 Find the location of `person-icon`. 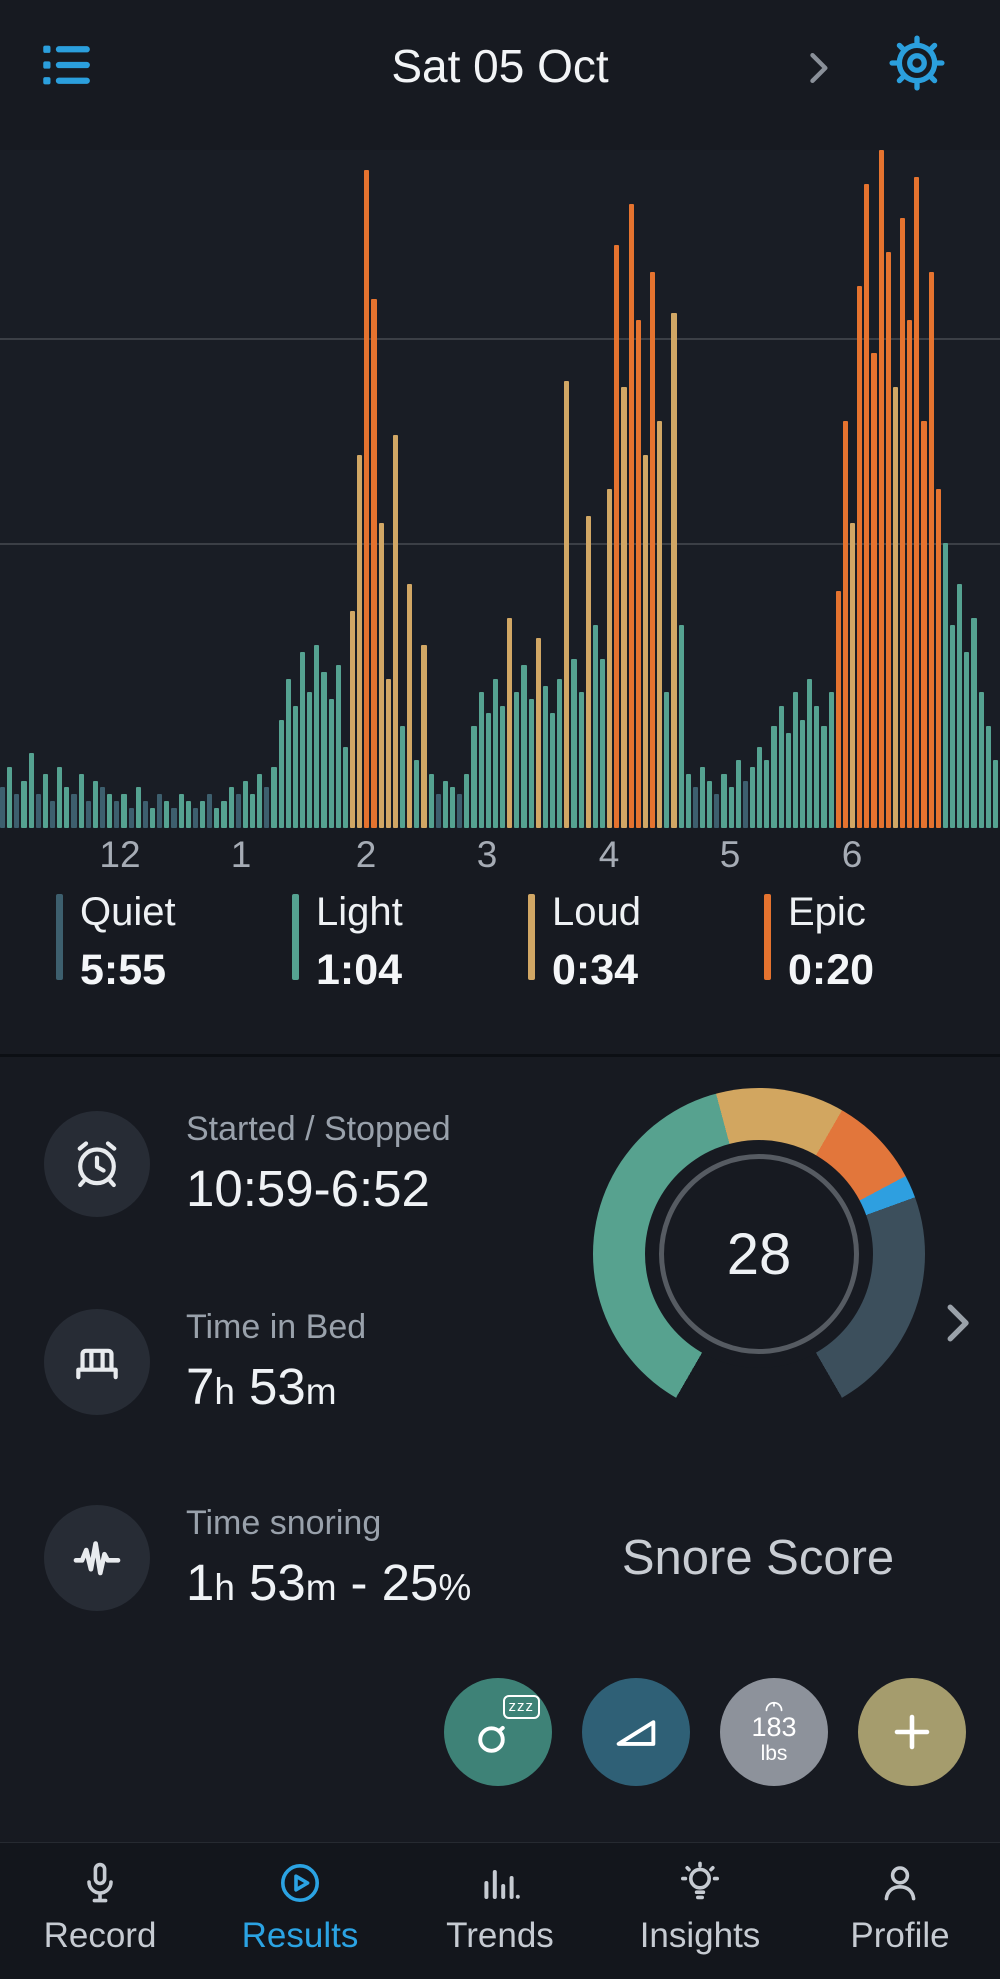

person-icon is located at coordinates (900, 1883).